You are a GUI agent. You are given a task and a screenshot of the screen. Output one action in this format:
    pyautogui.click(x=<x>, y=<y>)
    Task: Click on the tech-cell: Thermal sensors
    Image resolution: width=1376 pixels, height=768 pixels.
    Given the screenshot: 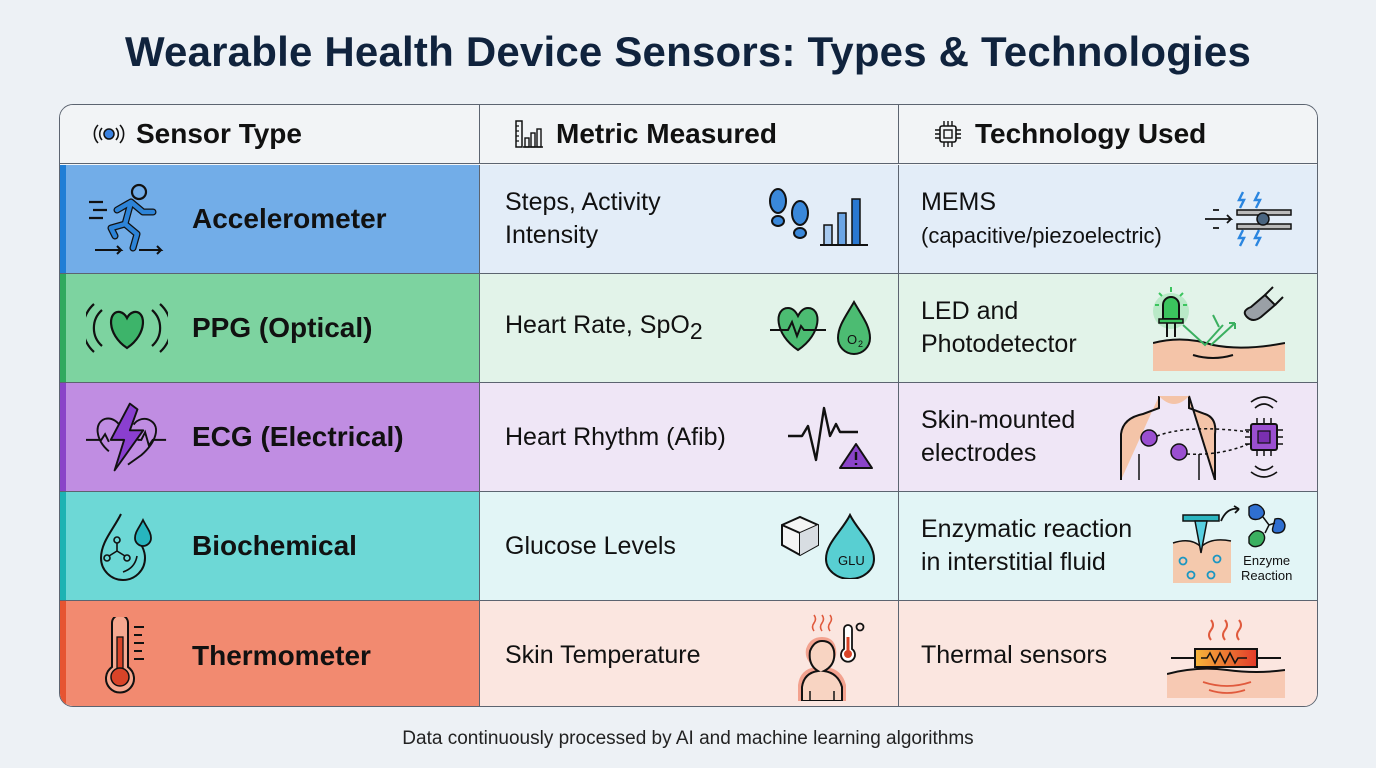 What is the action you would take?
    pyautogui.click(x=1108, y=653)
    